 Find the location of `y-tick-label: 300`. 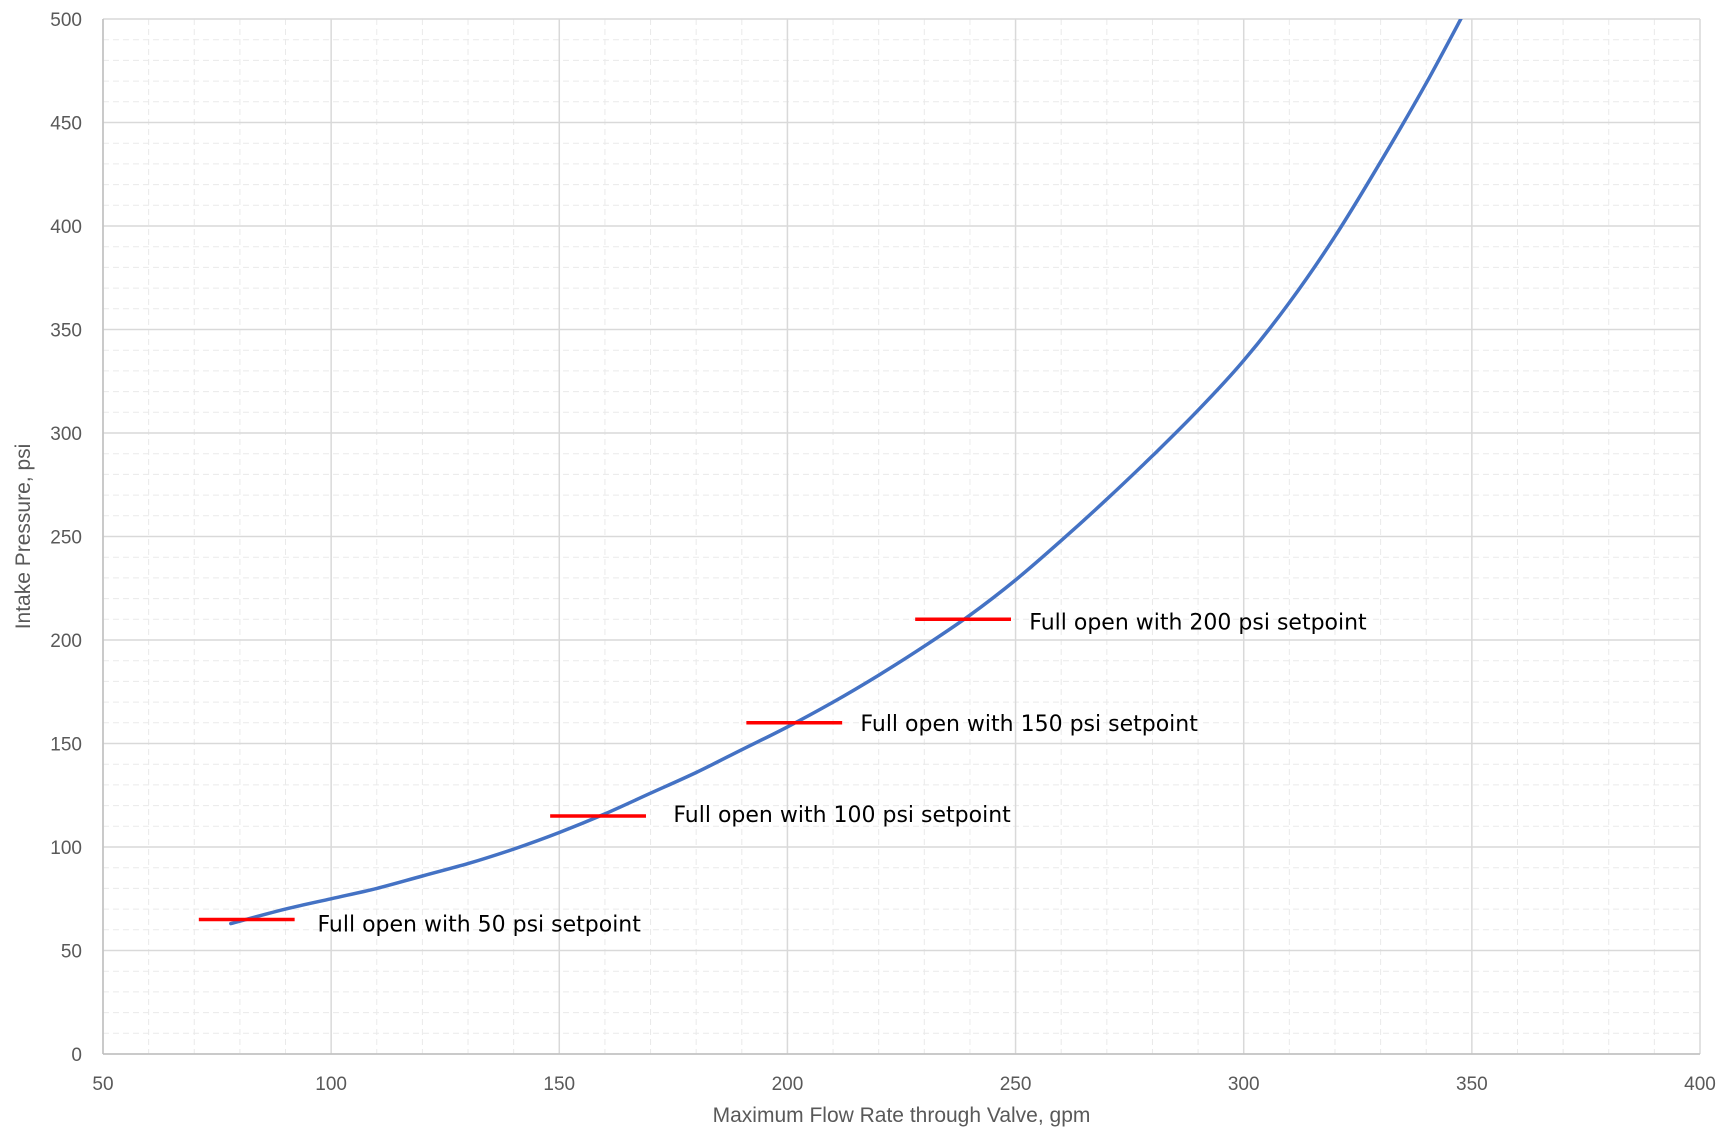

y-tick-label: 300 is located at coordinates (66, 434).